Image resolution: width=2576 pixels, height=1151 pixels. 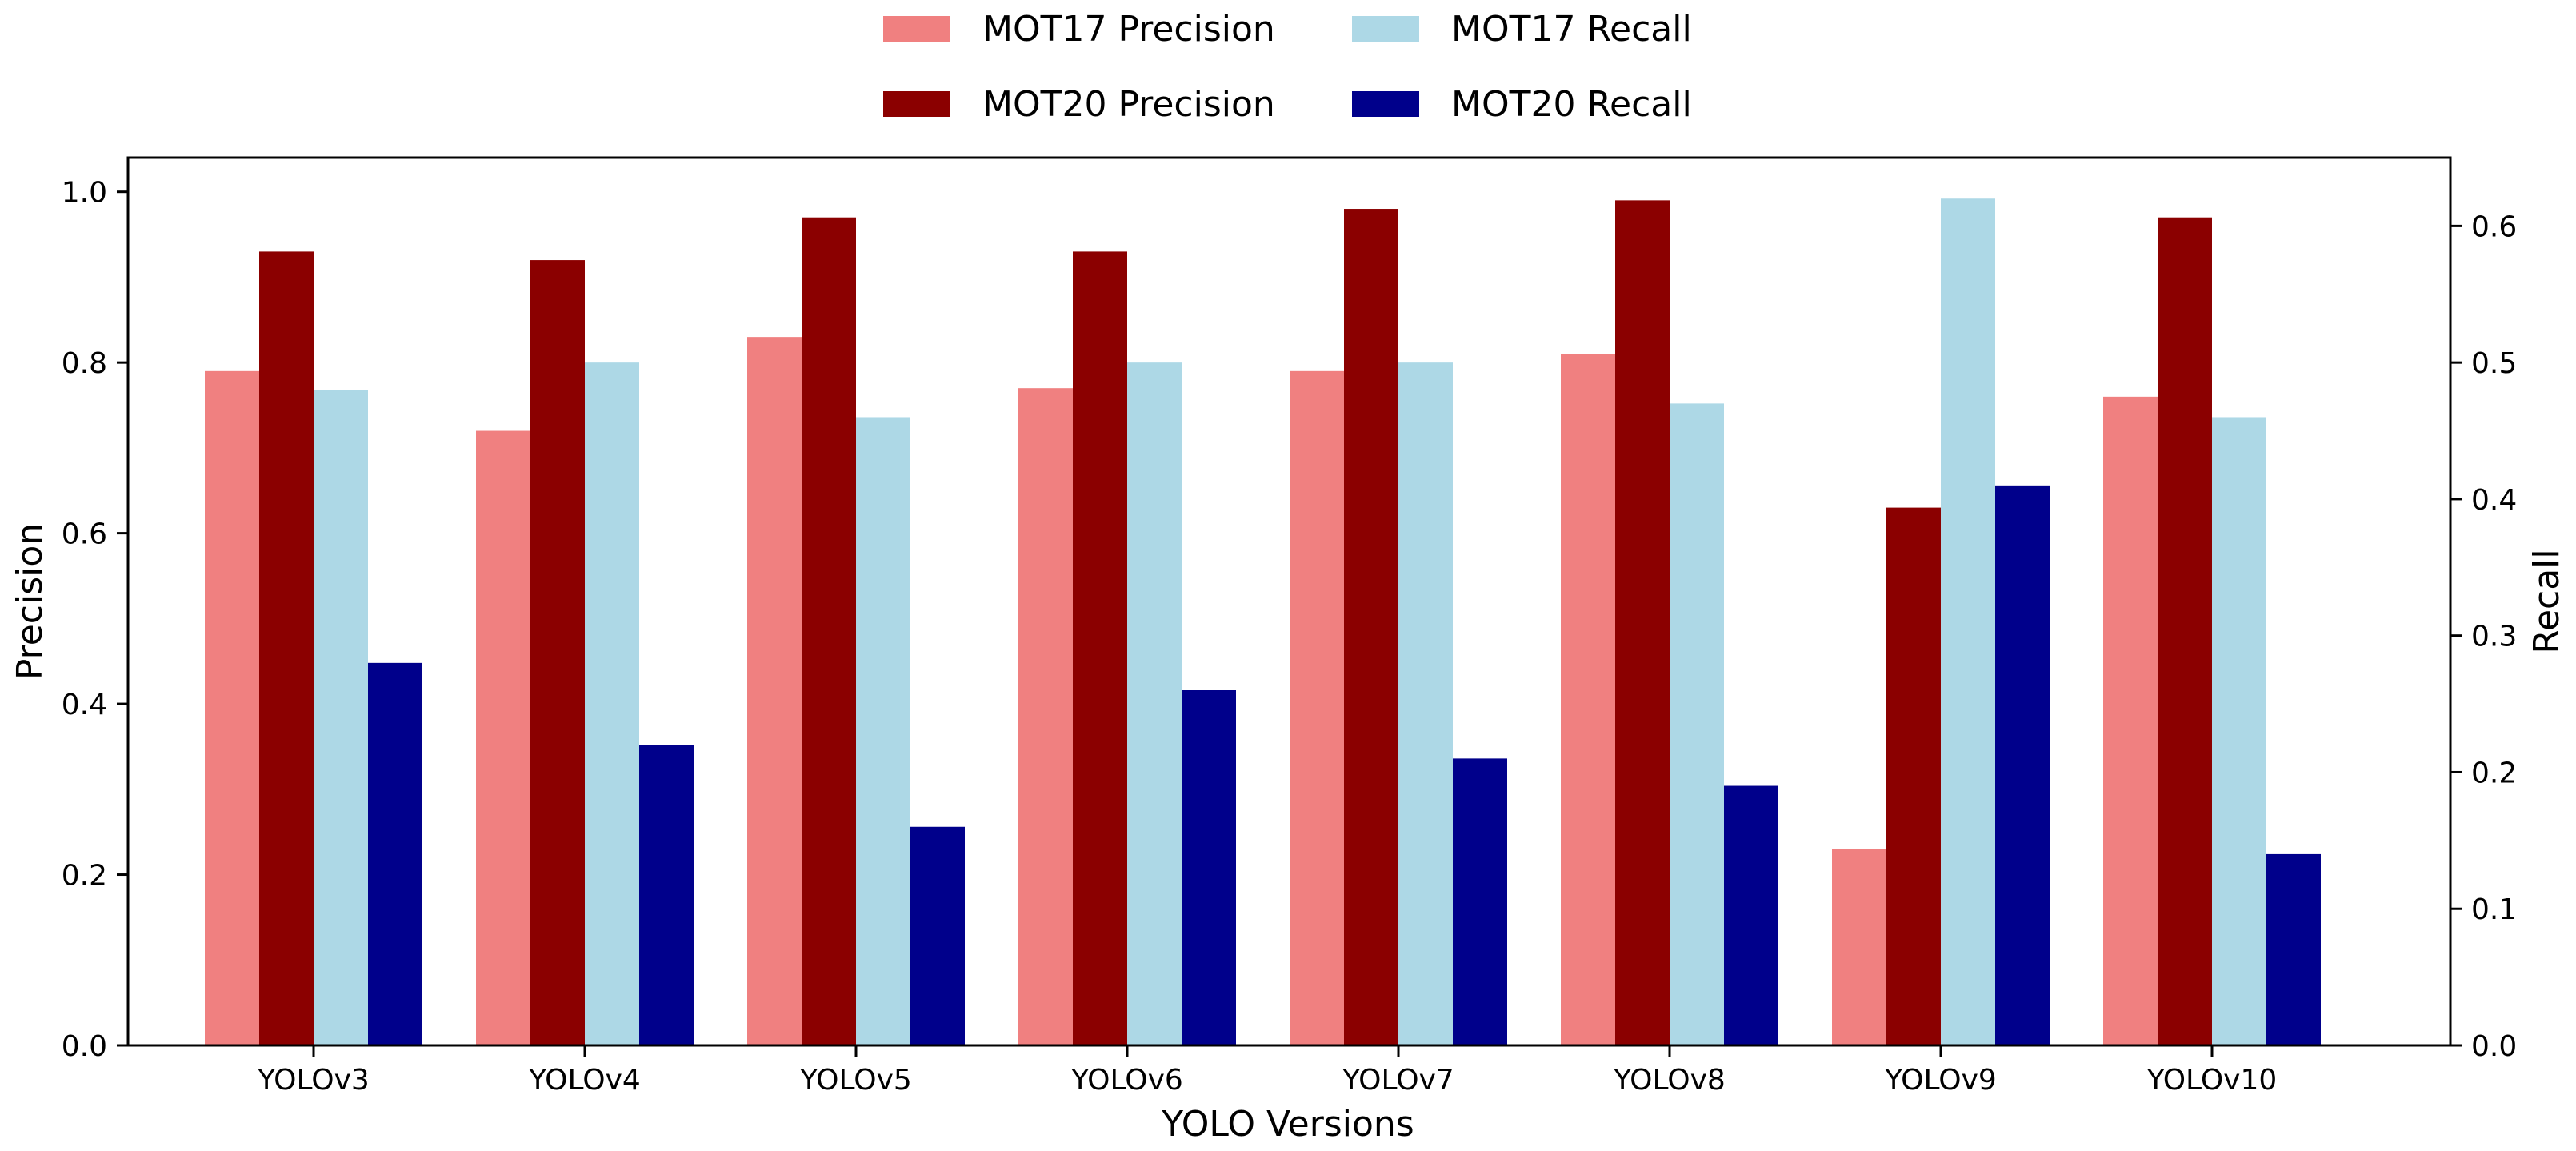 What do you see at coordinates (774, 691) in the screenshot?
I see `bar-mot17-precision-yolov5` at bounding box center [774, 691].